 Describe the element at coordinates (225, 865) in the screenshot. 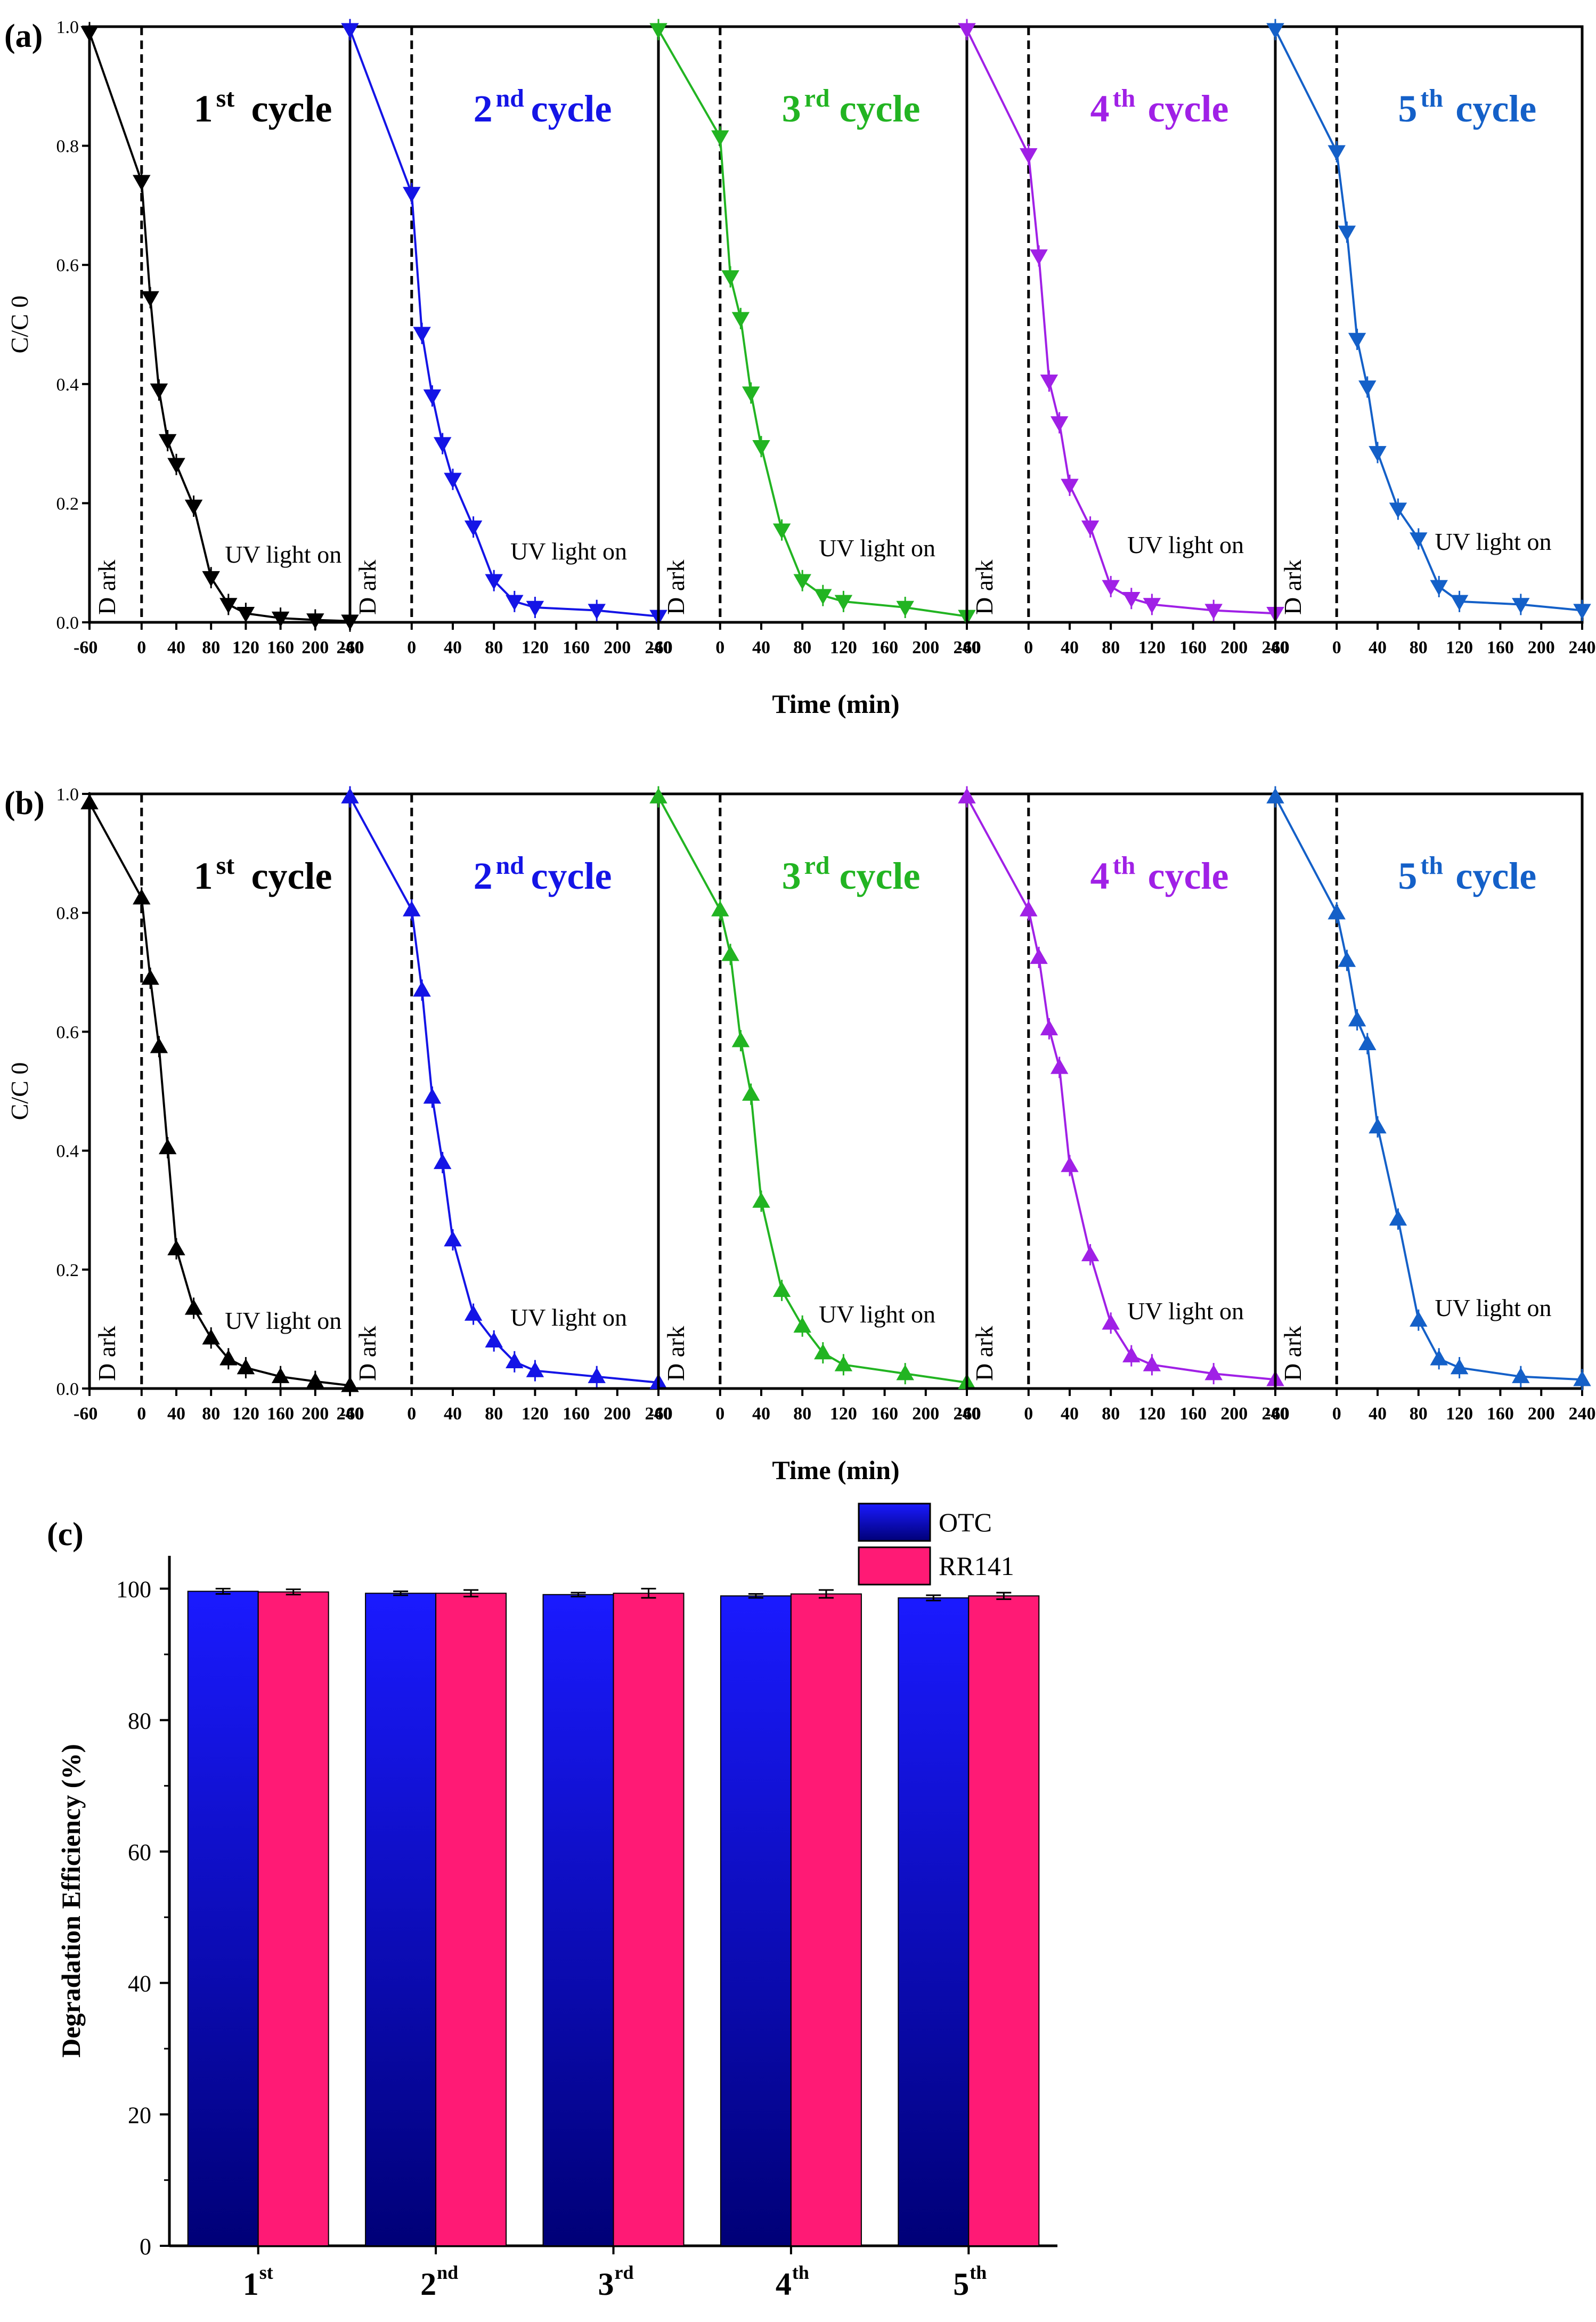

I see `cycle-sup: st` at that location.